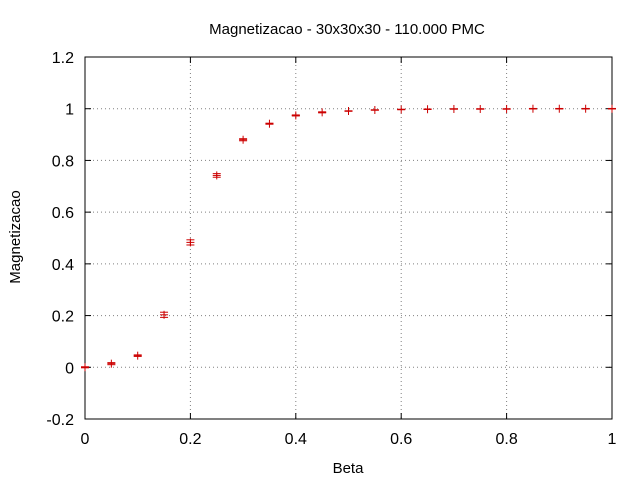  What do you see at coordinates (347, 29) in the screenshot?
I see `chart-title: Magnetizacao - 30x30x30 - 110.000 PMC` at bounding box center [347, 29].